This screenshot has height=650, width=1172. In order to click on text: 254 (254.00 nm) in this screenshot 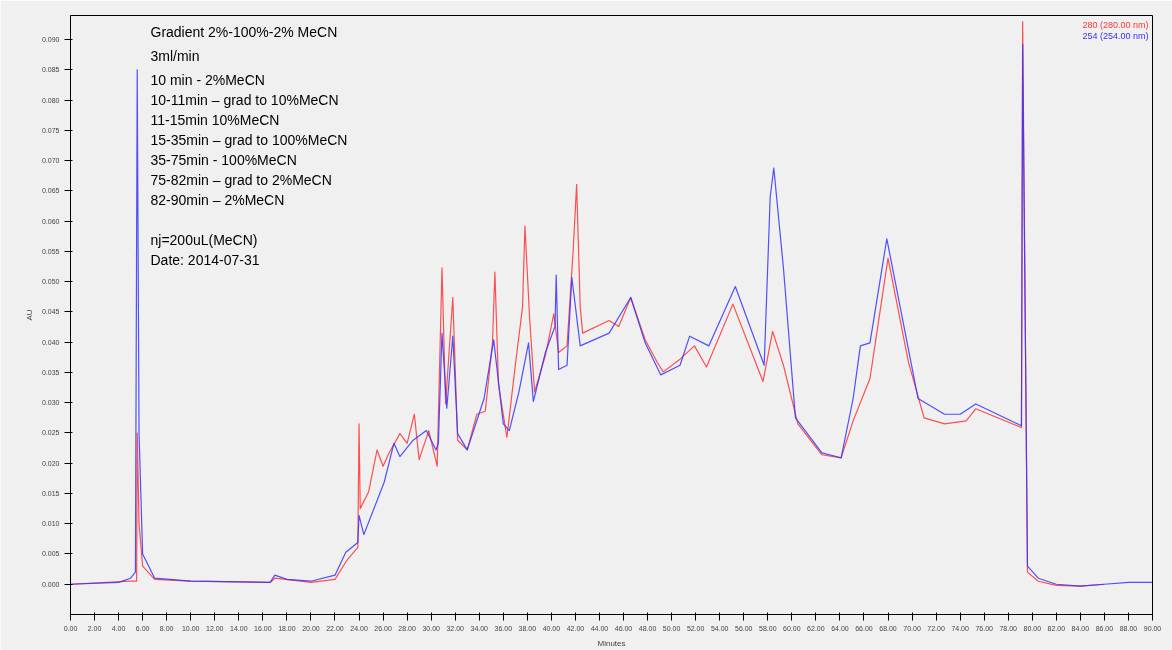, I will do `click(1115, 35)`.